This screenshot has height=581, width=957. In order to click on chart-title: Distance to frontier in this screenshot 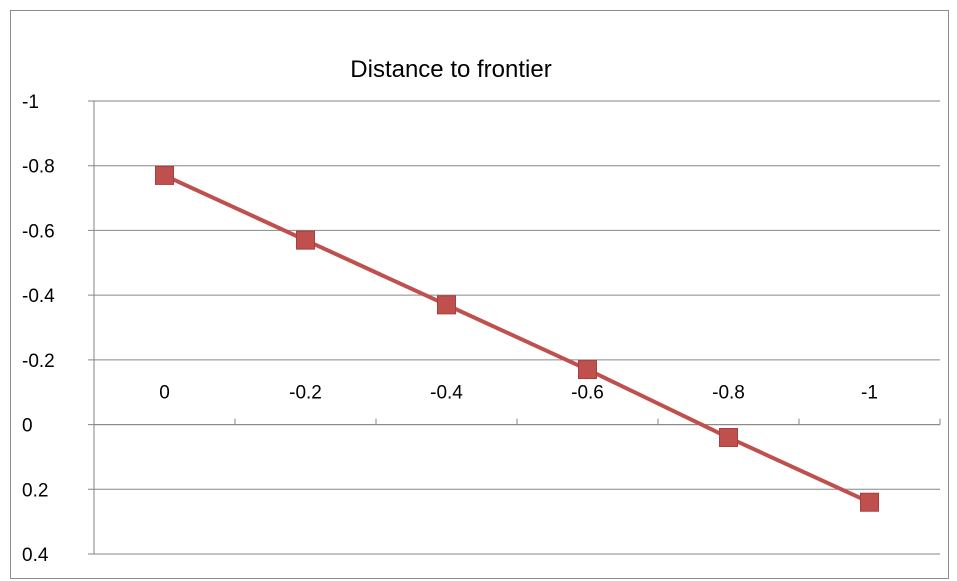, I will do `click(450, 69)`.